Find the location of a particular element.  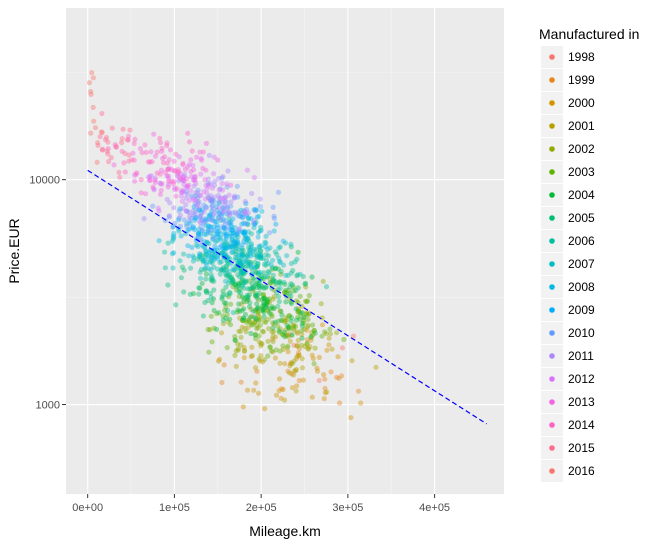

x-tick-label: 3e+05 is located at coordinates (347, 508).